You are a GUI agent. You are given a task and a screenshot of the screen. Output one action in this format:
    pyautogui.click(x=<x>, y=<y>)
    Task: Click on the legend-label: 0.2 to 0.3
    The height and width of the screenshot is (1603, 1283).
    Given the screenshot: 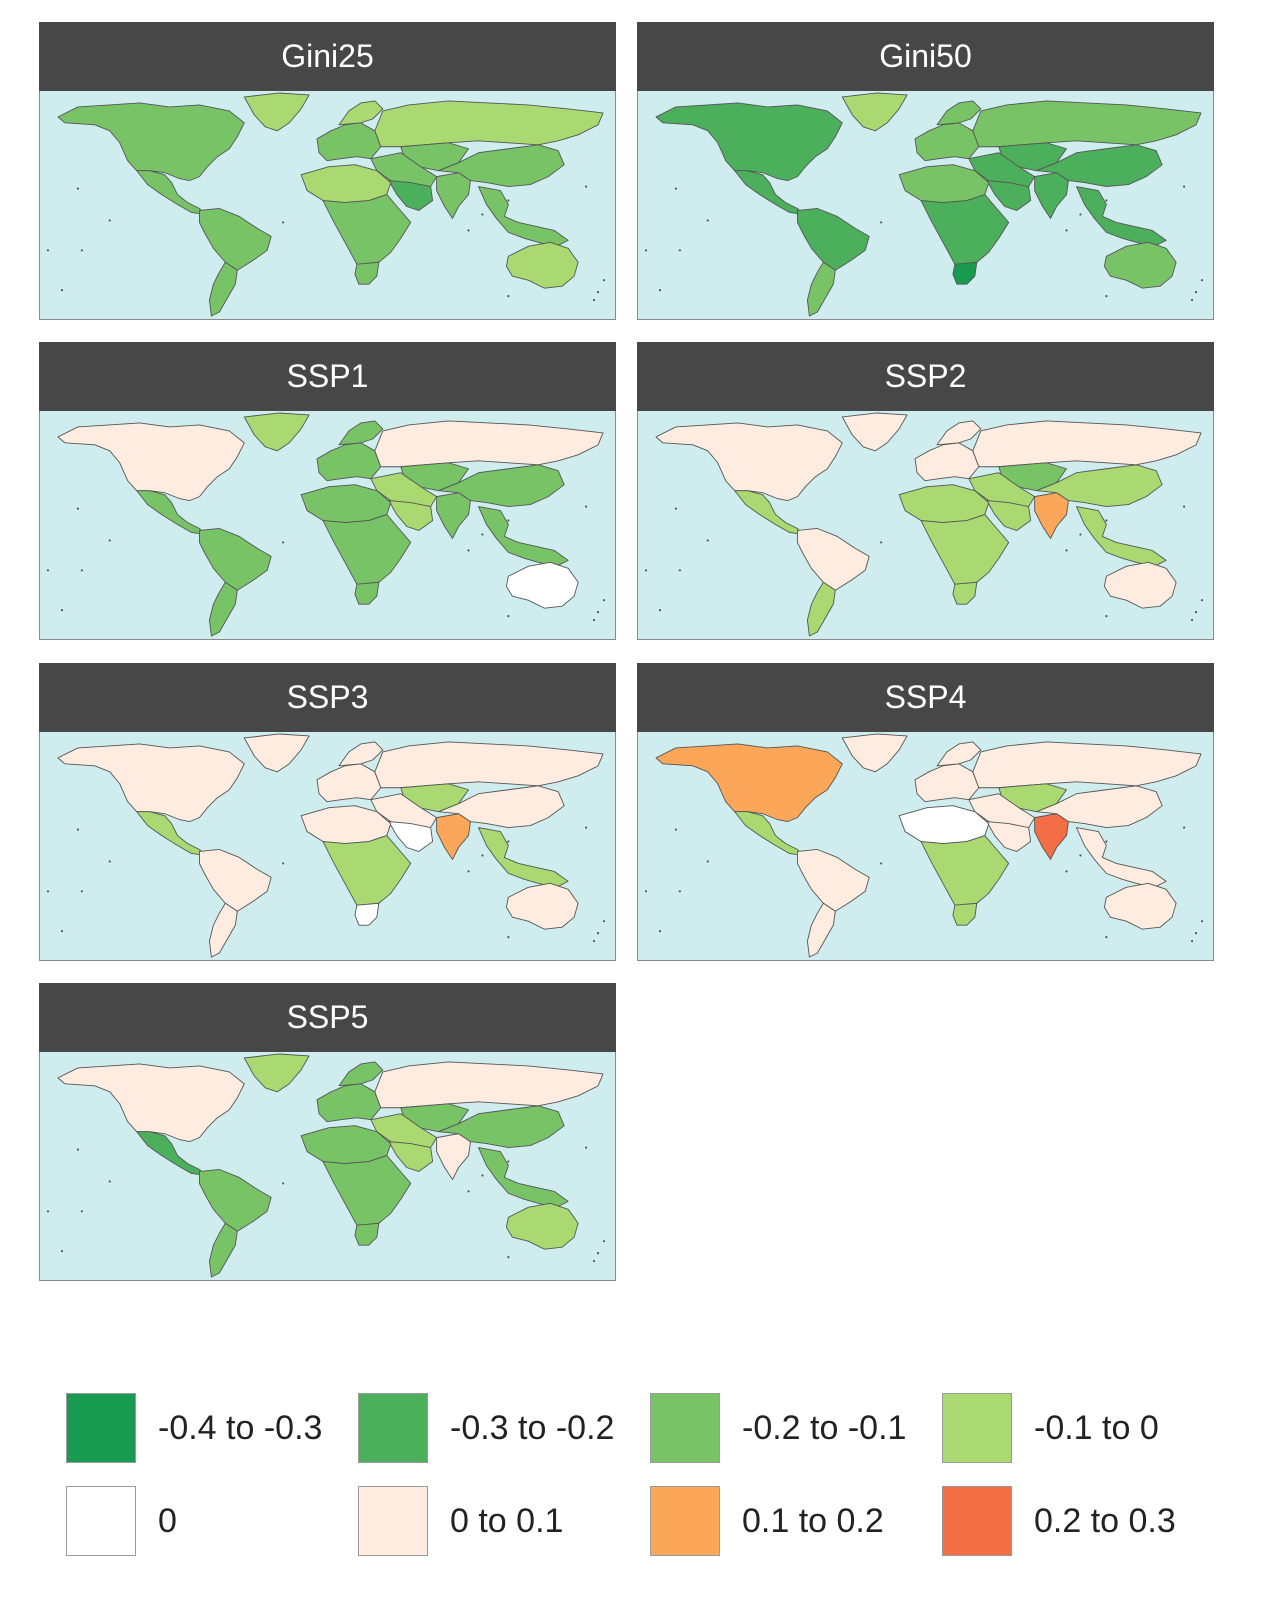 What is the action you would take?
    pyautogui.click(x=1105, y=1520)
    